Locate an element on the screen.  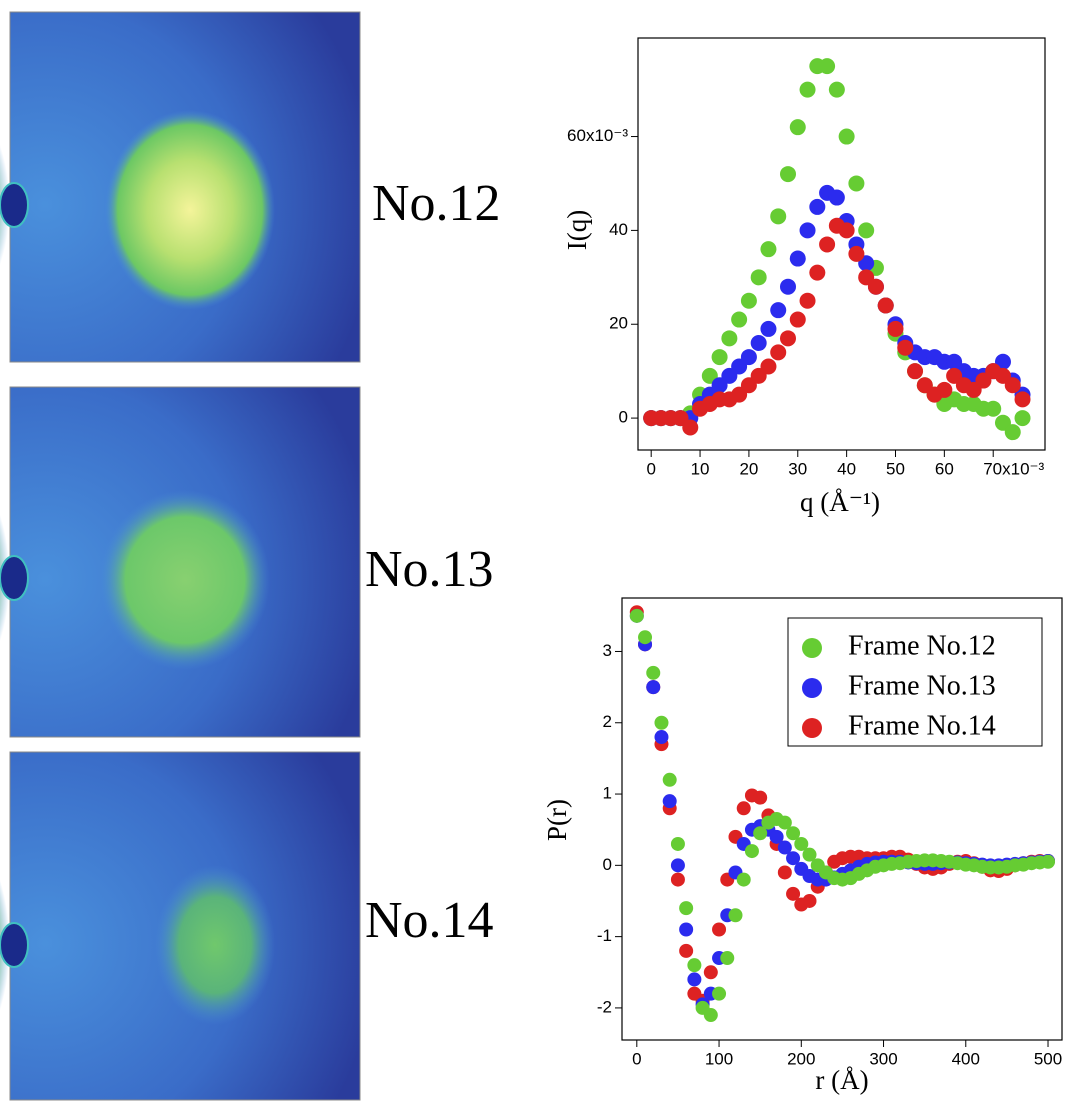
y-axis-label: I(q) is located at coordinates (577, 230).